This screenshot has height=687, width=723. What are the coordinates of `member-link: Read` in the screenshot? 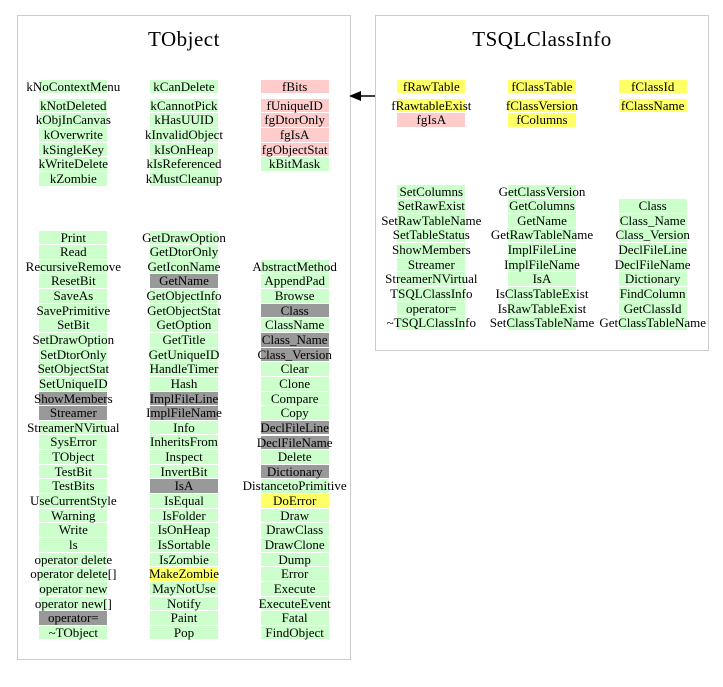 It's located at (73, 252).